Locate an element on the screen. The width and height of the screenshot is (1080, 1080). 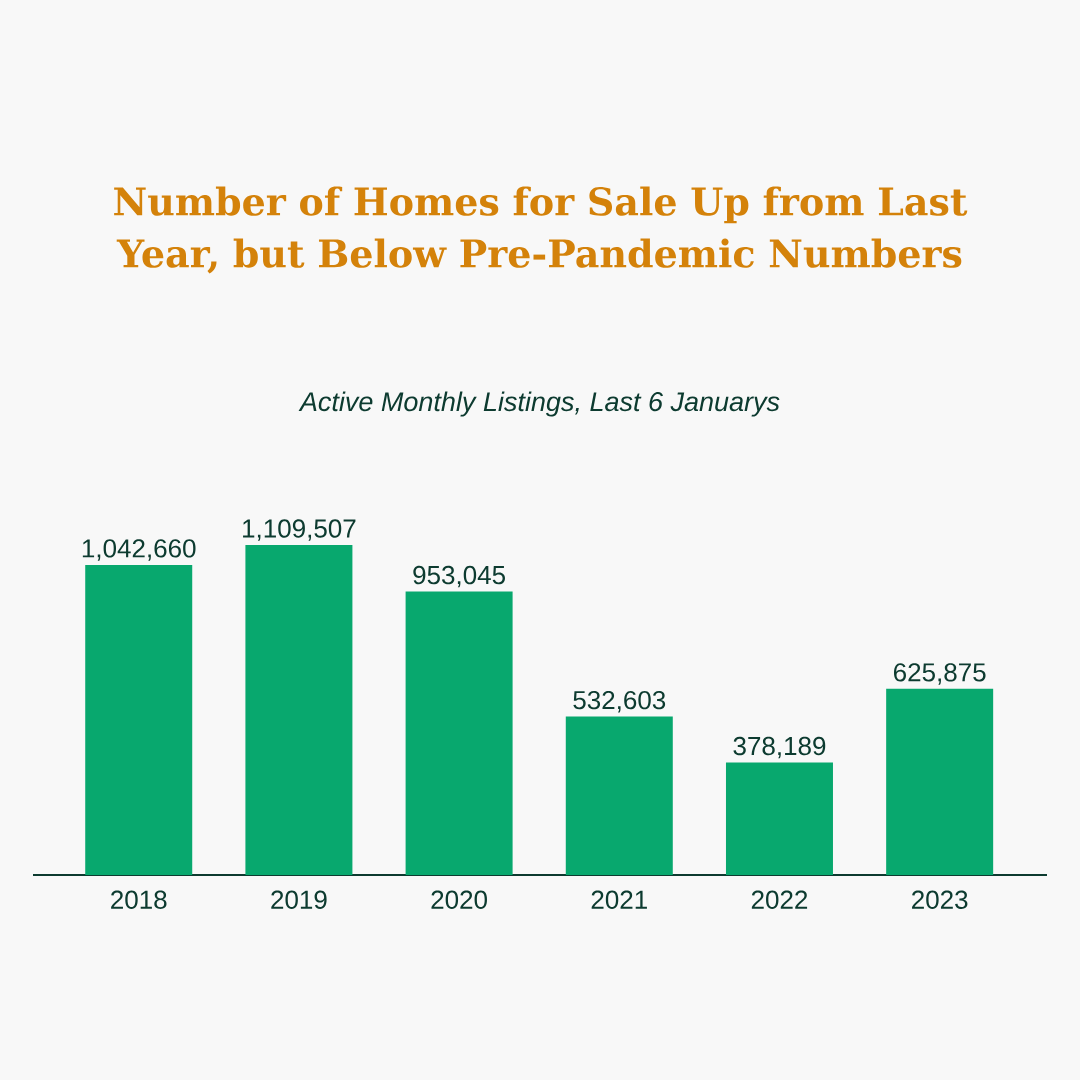
data-label: 625,875 is located at coordinates (939, 674).